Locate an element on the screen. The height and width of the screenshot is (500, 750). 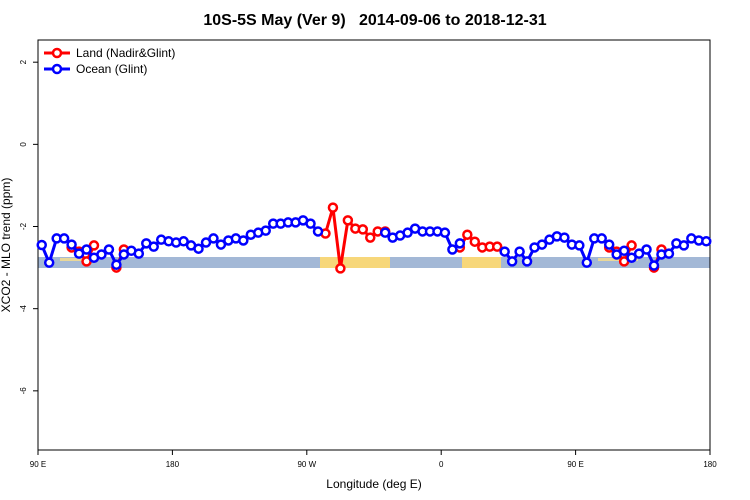
legend-label: Ocean (Glint) is located at coordinates (111, 69).